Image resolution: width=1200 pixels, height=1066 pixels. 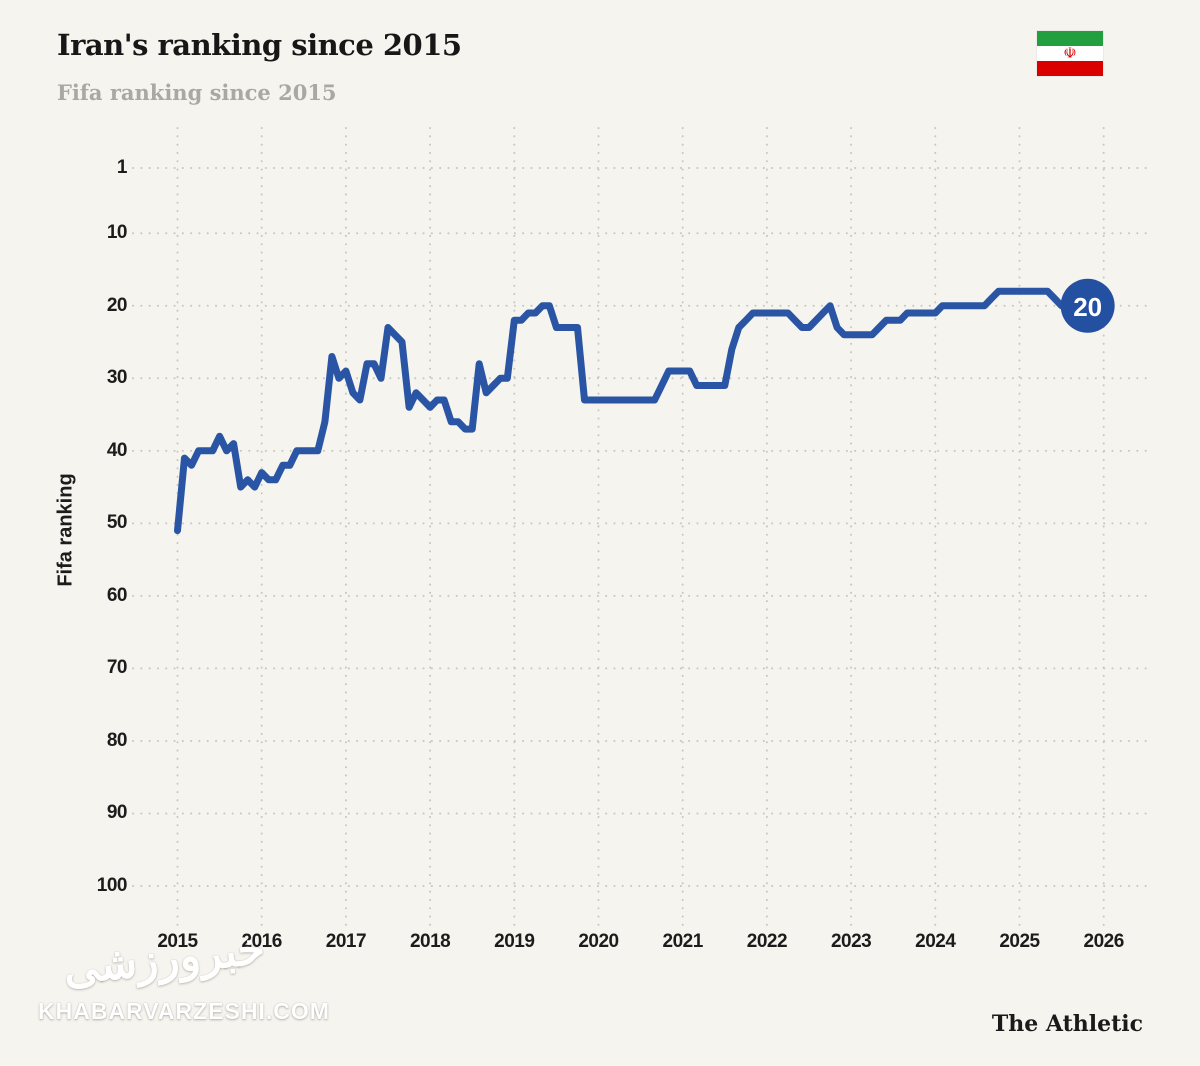 What do you see at coordinates (1104, 941) in the screenshot?
I see `x-tick-label: 2026` at bounding box center [1104, 941].